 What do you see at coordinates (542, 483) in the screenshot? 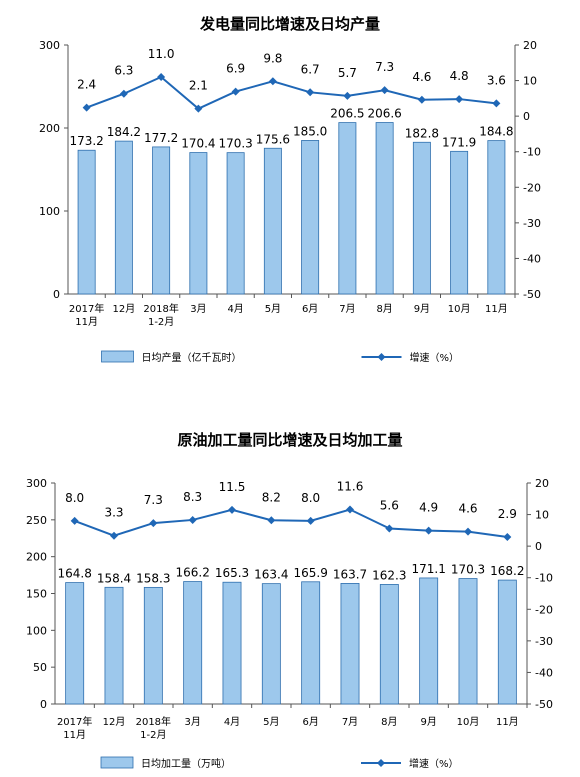
I see `right-tick-label: 20` at bounding box center [542, 483].